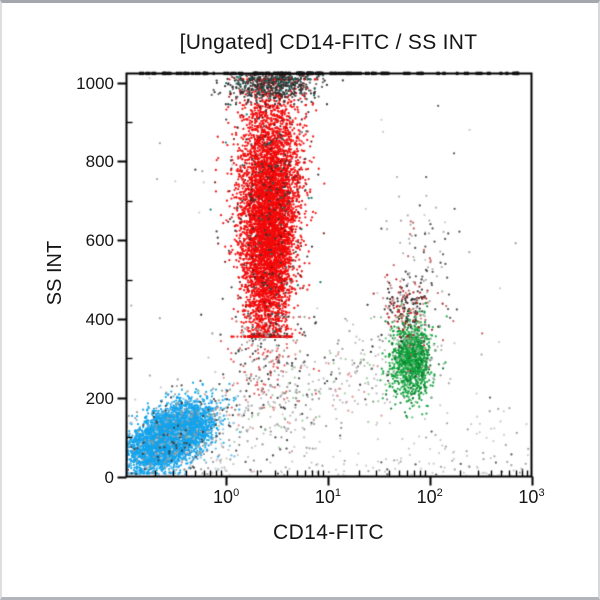 The width and height of the screenshot is (600, 600). Describe the element at coordinates (531, 496) in the screenshot. I see `x-tick-label: 103` at that location.